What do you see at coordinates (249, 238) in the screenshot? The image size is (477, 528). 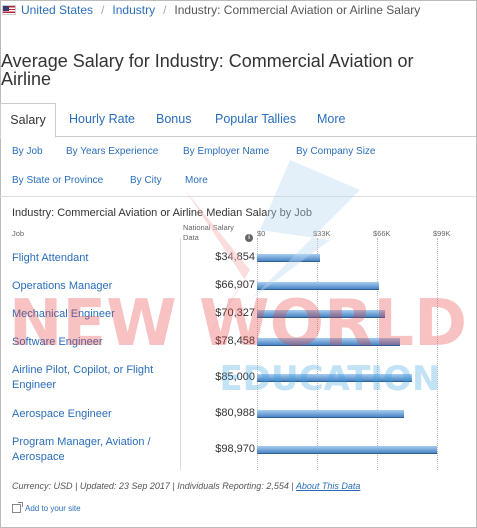 I see `info-icon: i` at bounding box center [249, 238].